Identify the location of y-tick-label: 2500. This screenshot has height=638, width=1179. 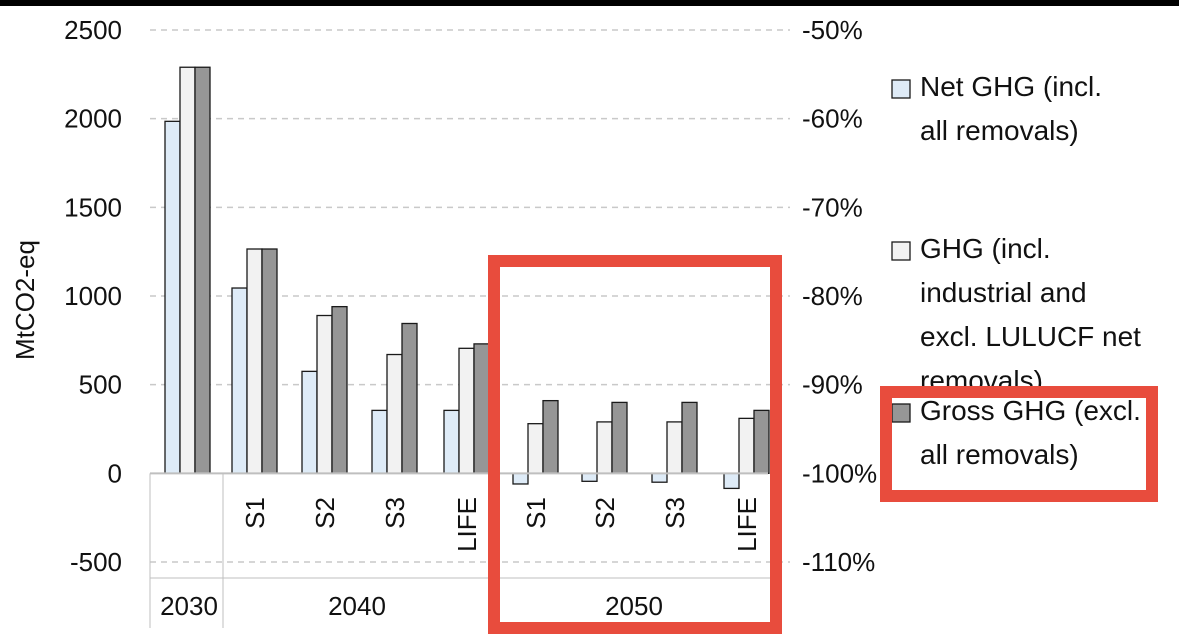
(93, 30).